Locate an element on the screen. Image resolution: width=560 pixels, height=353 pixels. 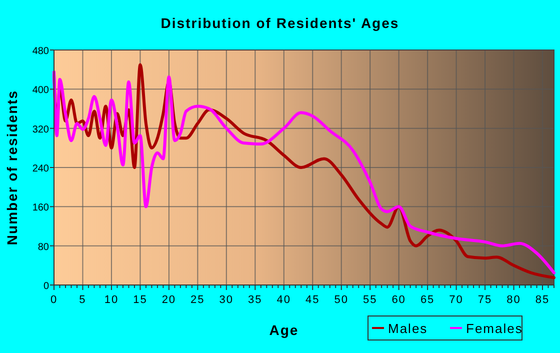
legend-label: Females is located at coordinates (494, 328).